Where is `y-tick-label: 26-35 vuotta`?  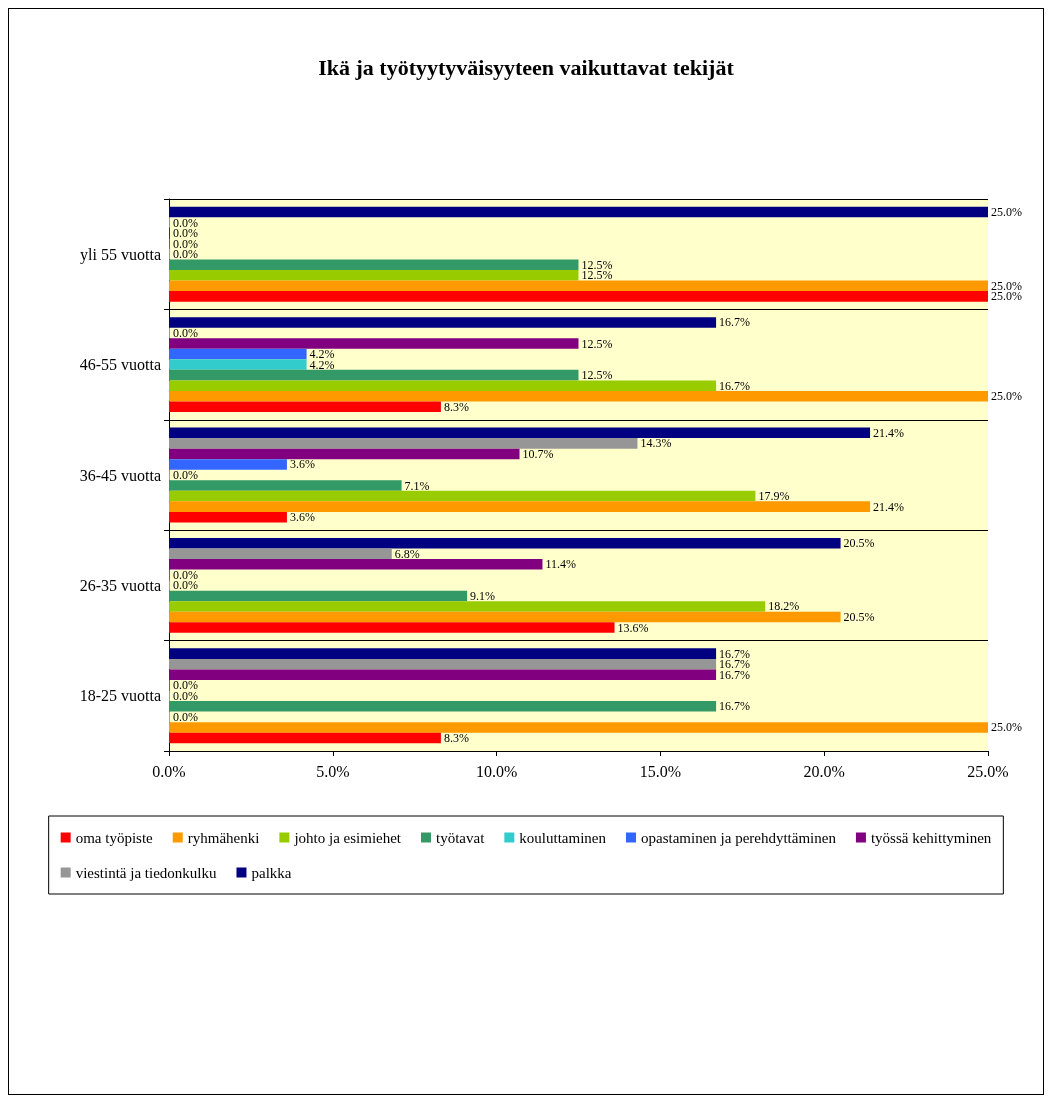 y-tick-label: 26-35 vuotta is located at coordinates (120, 585).